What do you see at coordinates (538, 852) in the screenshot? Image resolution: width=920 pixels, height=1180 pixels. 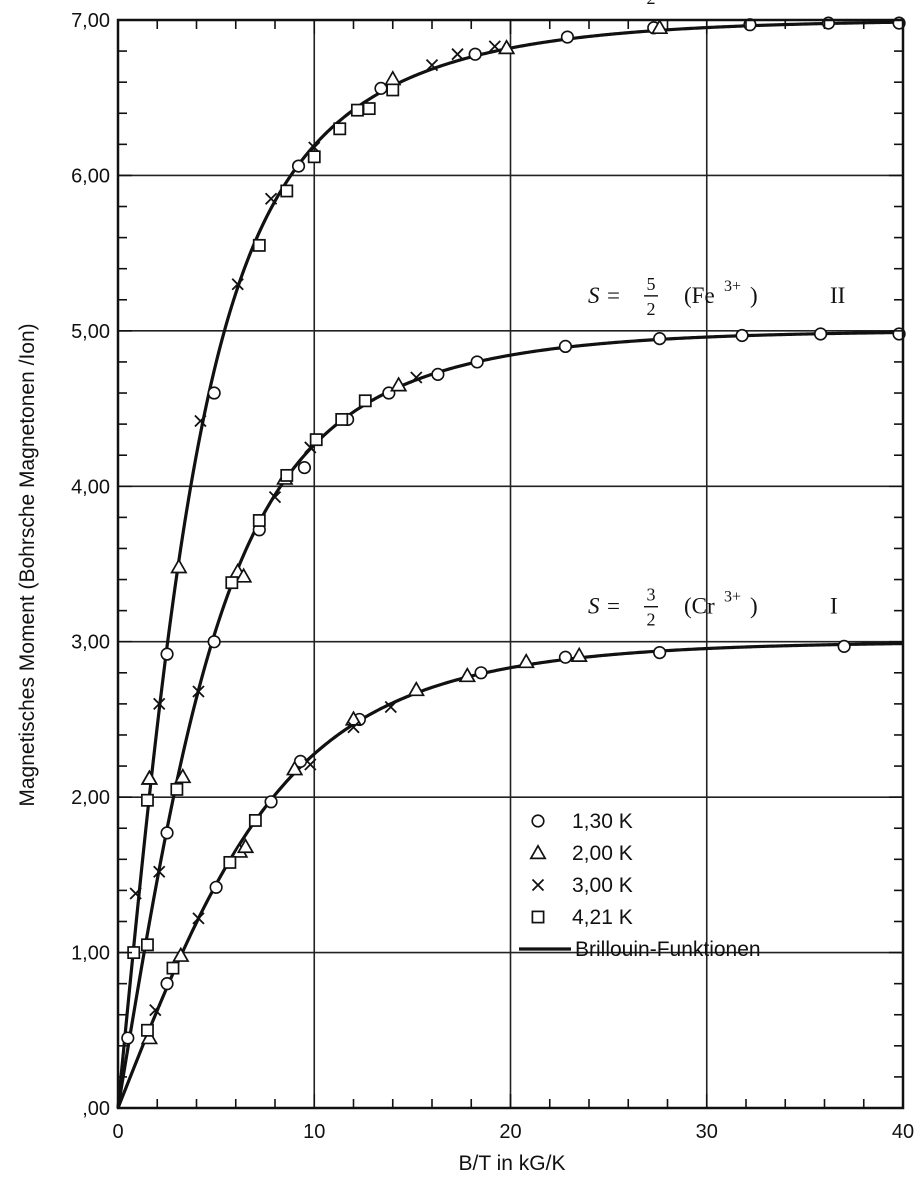 I see `legend-marker-triangle` at bounding box center [538, 852].